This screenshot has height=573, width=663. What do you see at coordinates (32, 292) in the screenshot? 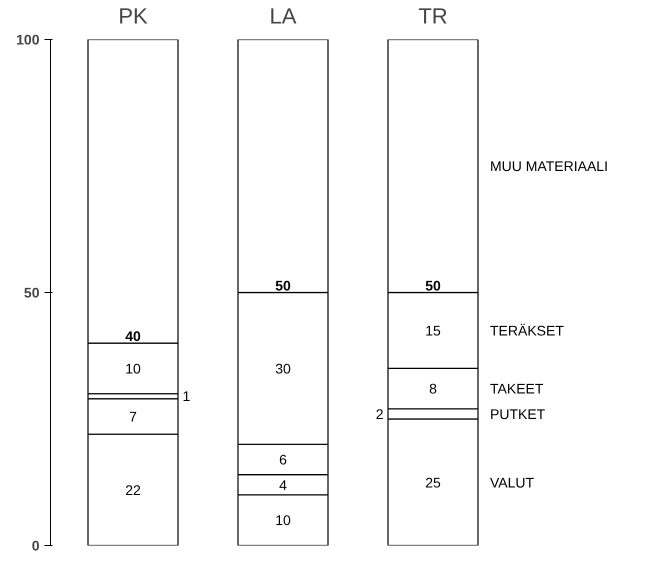
I see `y-tick-label: 50` at bounding box center [32, 292].